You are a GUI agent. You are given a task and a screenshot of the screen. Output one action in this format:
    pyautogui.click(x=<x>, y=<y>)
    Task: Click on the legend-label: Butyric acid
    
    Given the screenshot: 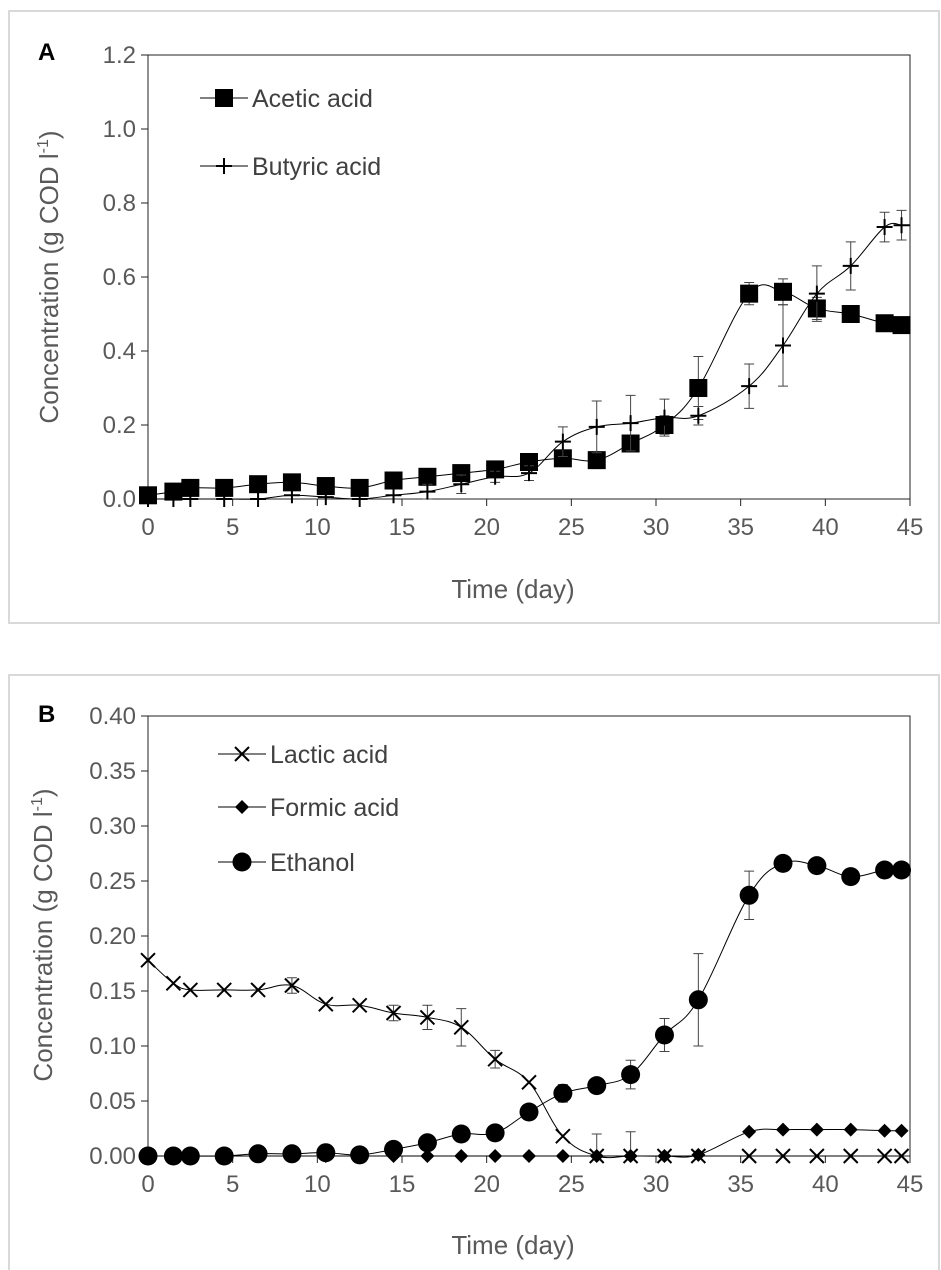 What is the action you would take?
    pyautogui.click(x=316, y=167)
    